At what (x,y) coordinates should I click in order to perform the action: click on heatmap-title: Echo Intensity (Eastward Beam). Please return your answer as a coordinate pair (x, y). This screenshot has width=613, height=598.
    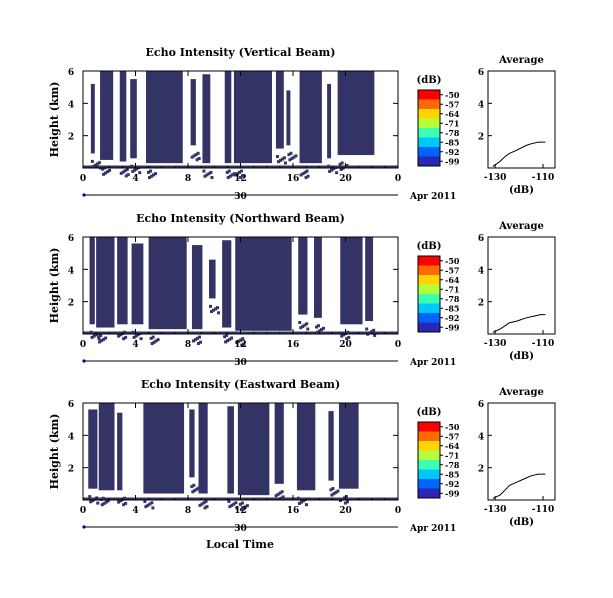
    Looking at the image, I should click on (240, 384).